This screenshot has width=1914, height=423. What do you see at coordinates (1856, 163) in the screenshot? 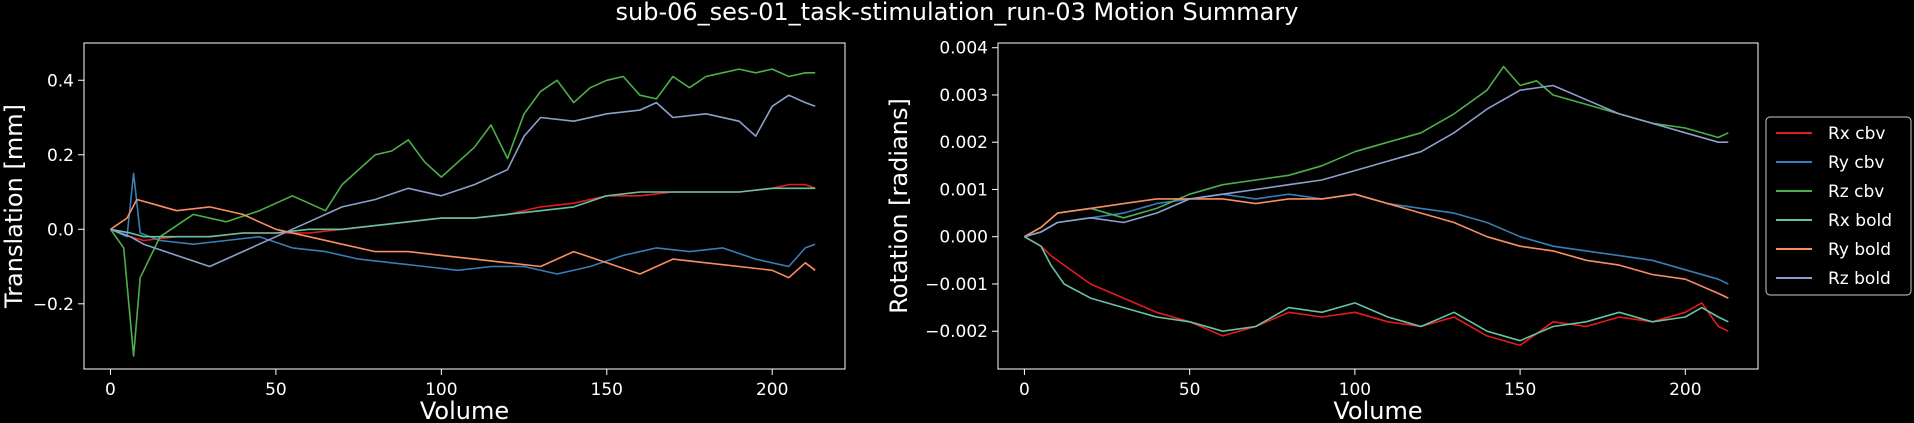
I see `legend-label-1: Ry cbv` at bounding box center [1856, 163].